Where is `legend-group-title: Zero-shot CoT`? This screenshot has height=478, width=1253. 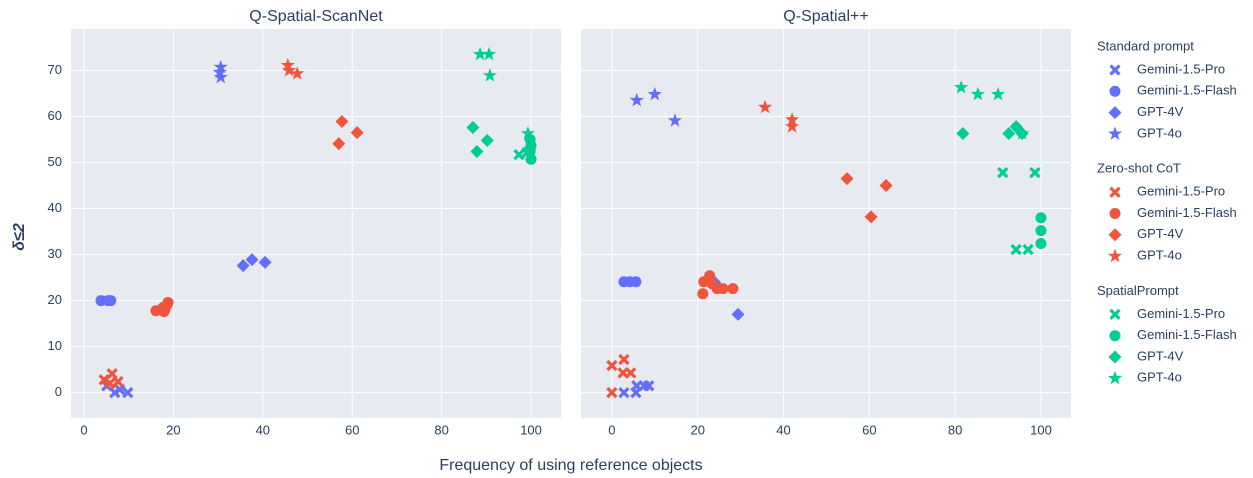 legend-group-title: Zero-shot CoT is located at coordinates (1139, 168).